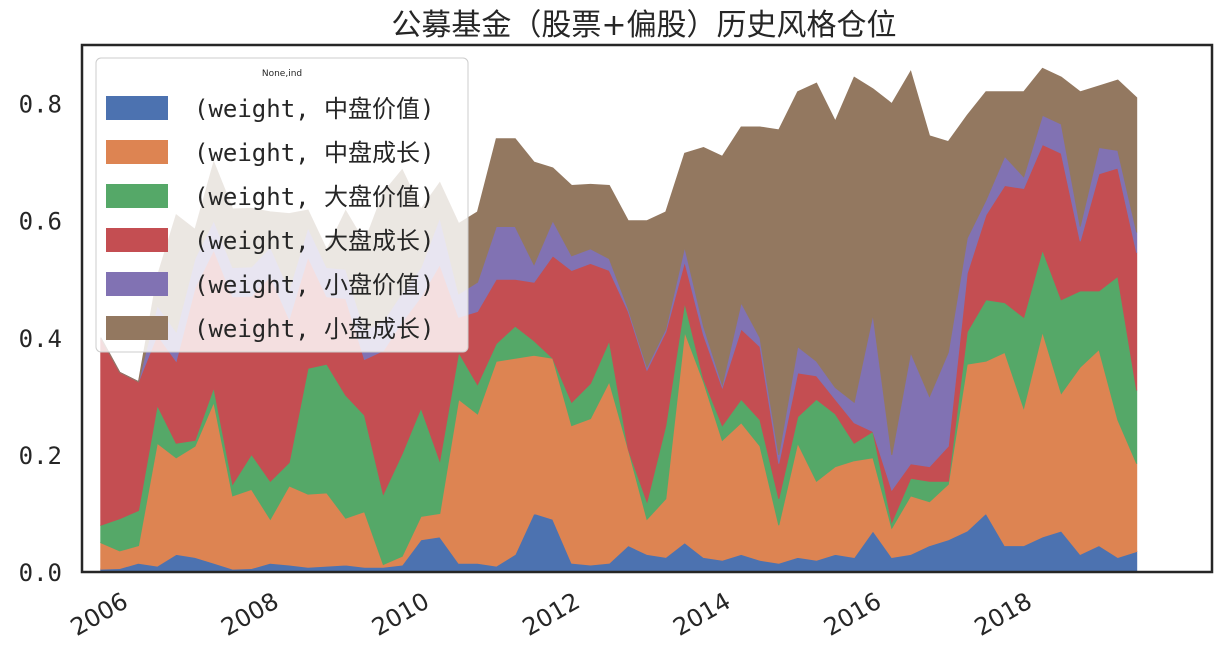 Image resolution: width=1221 pixels, height=654 pixels. I want to click on legend-box, so click(282, 205).